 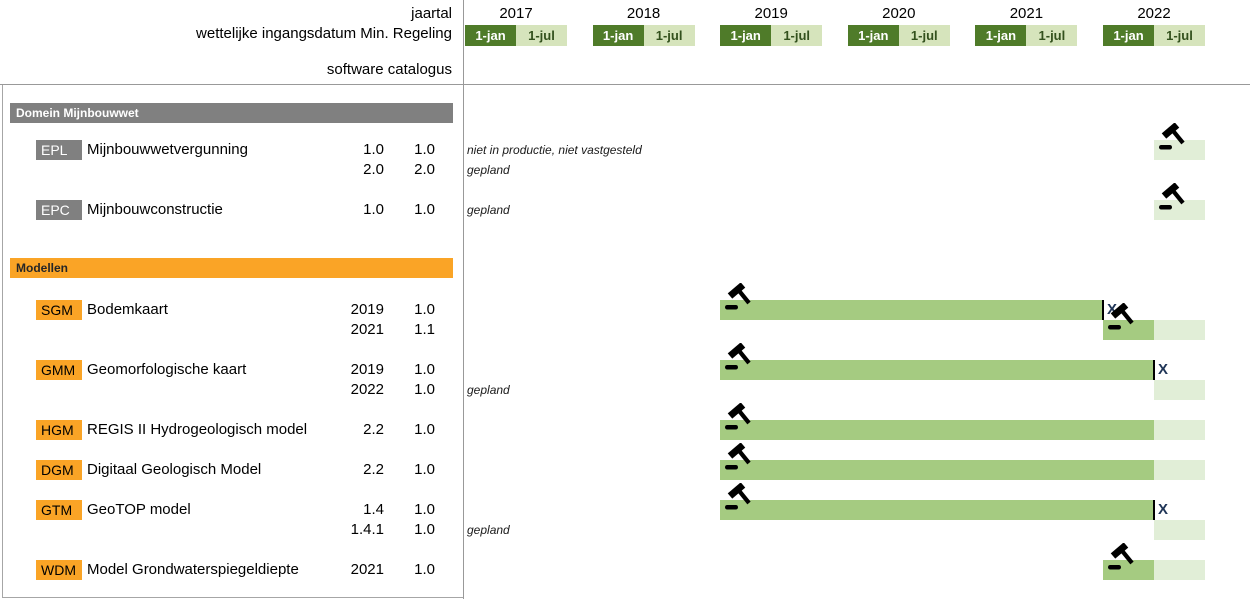 I want to click on year-label-2020: 2020, so click(x=899, y=13).